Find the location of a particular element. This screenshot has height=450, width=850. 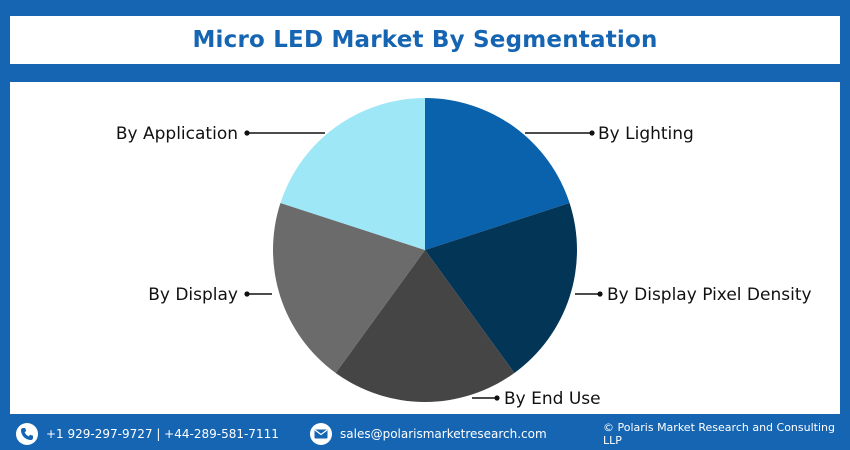

chart-title: Micro LED Market By Segmentation is located at coordinates (425, 40).